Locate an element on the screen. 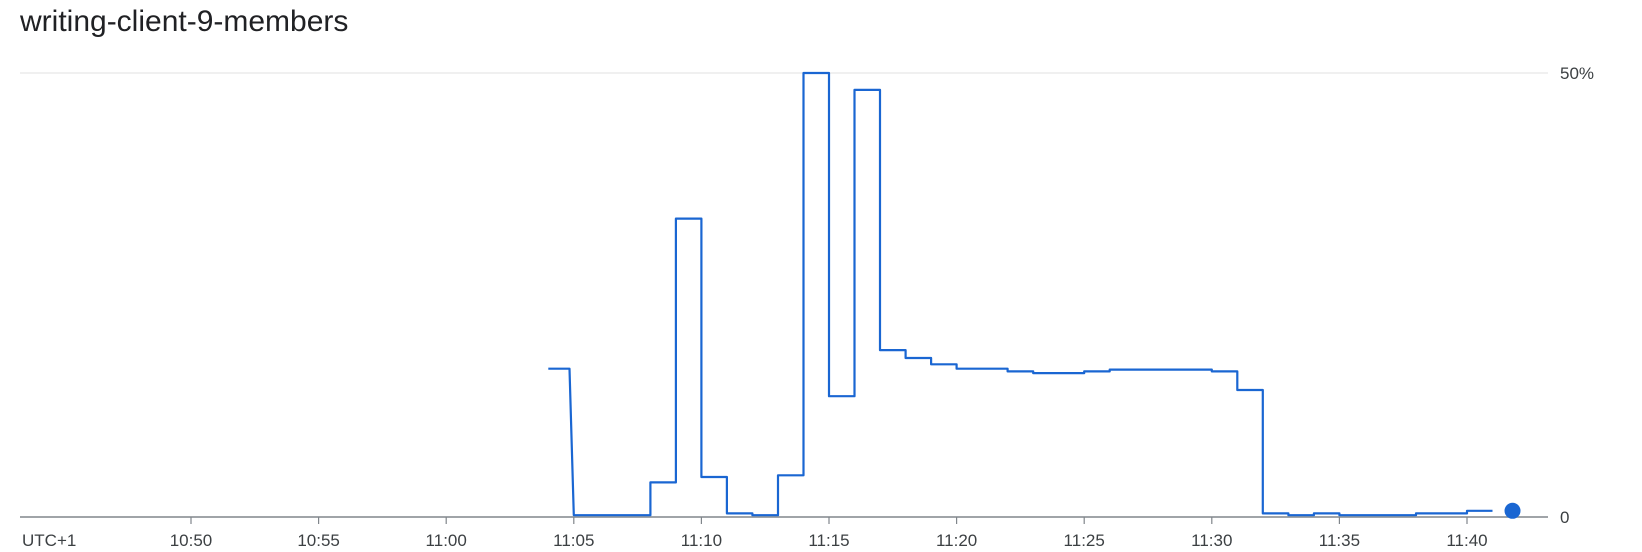 This screenshot has width=1642, height=552. x-tick-label: 11:20 is located at coordinates (956, 540).